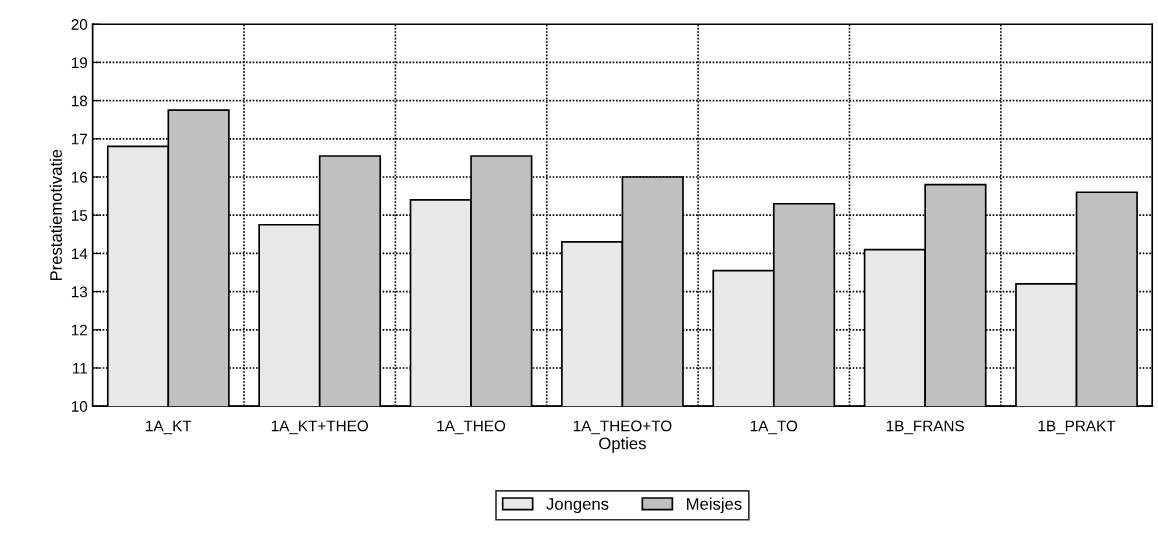 The image size is (1158, 538). I want to click on y-tick-label: 14, so click(79, 253).